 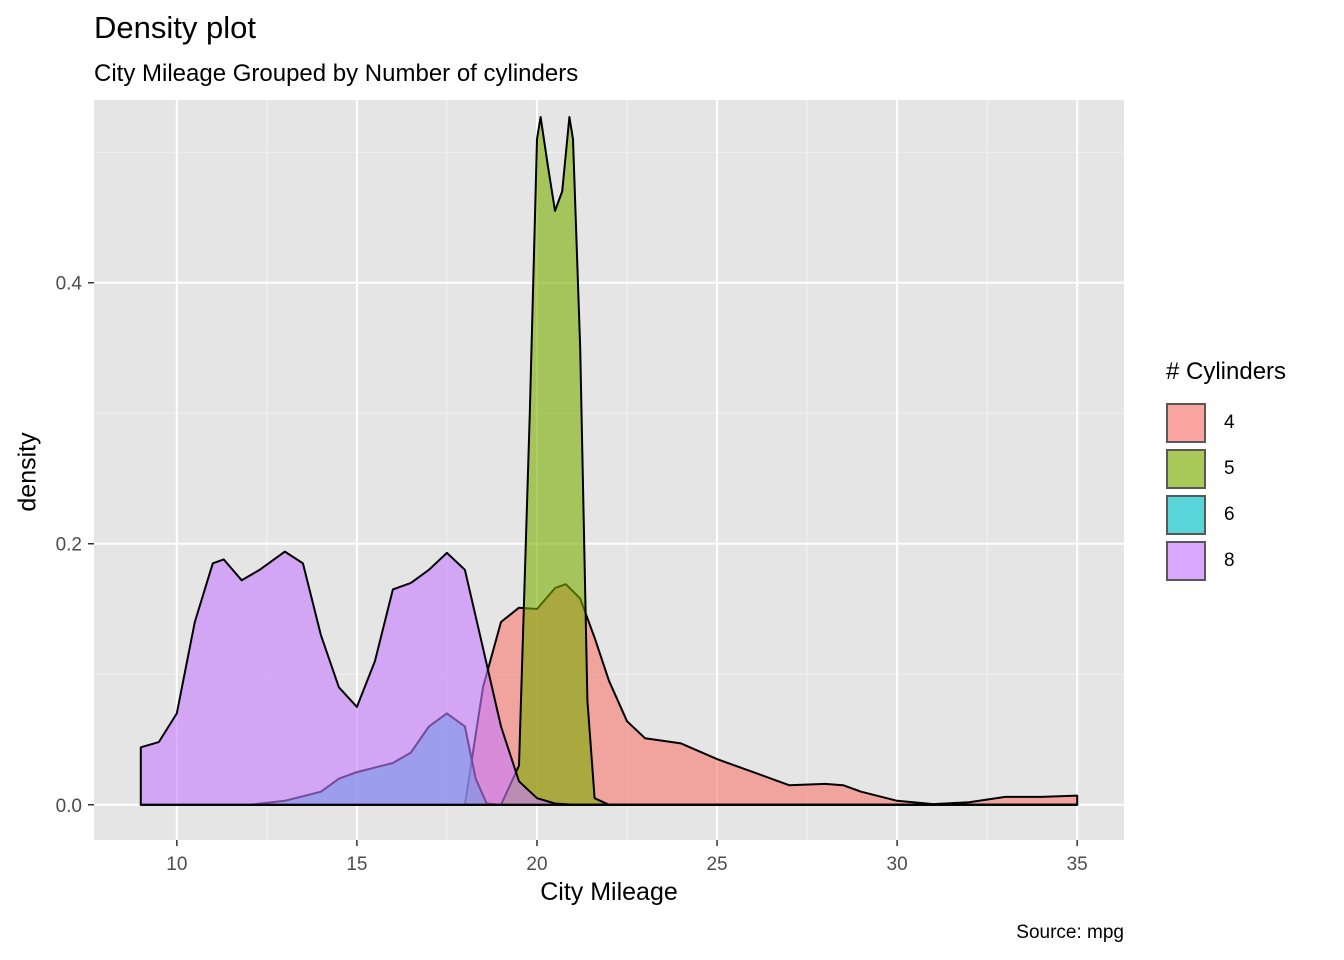 I want to click on y-axis-label: density, so click(x=27, y=472).